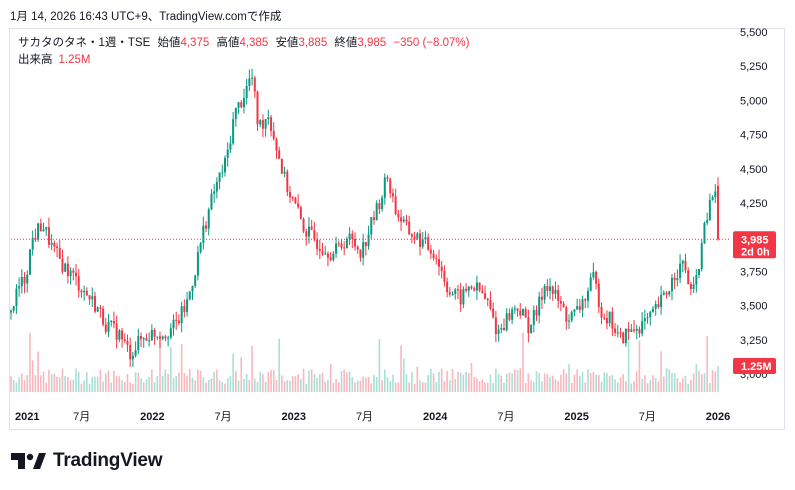 The image size is (795, 490). Describe the element at coordinates (718, 417) in the screenshot. I see `x-tick-label: 2026` at that location.